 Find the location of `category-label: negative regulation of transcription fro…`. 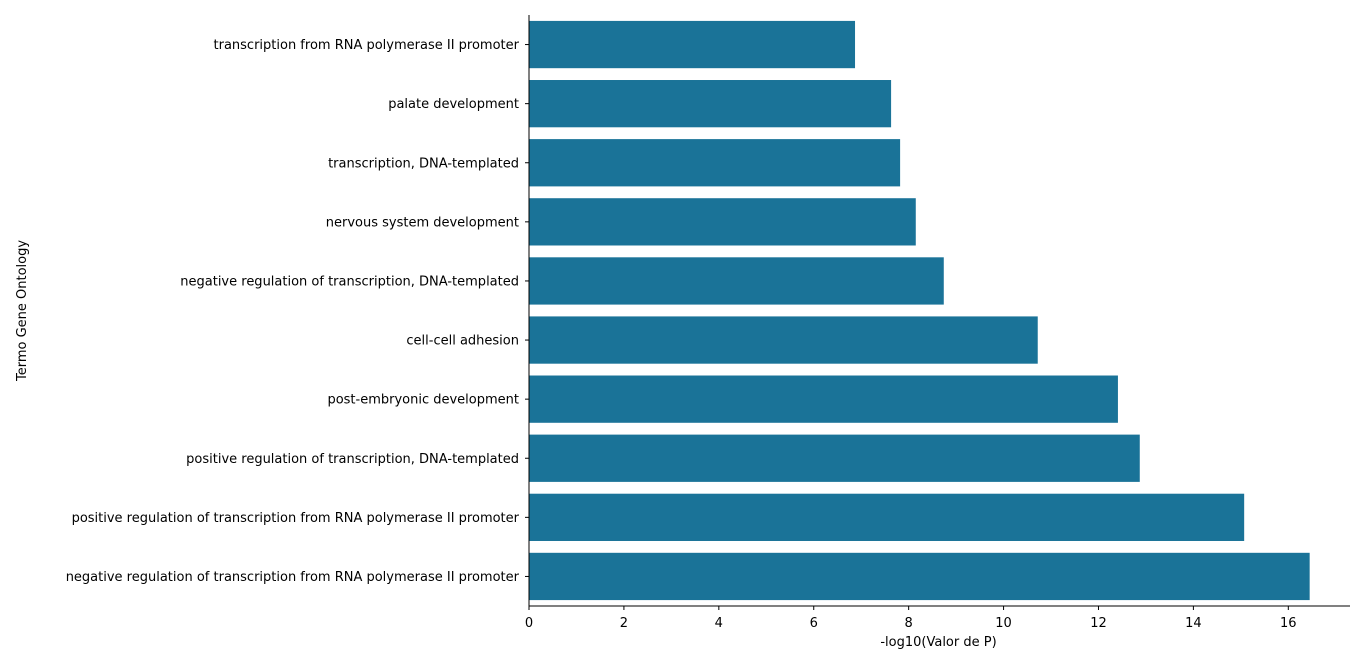

category-label: negative regulation of transcription fro… is located at coordinates (293, 577).